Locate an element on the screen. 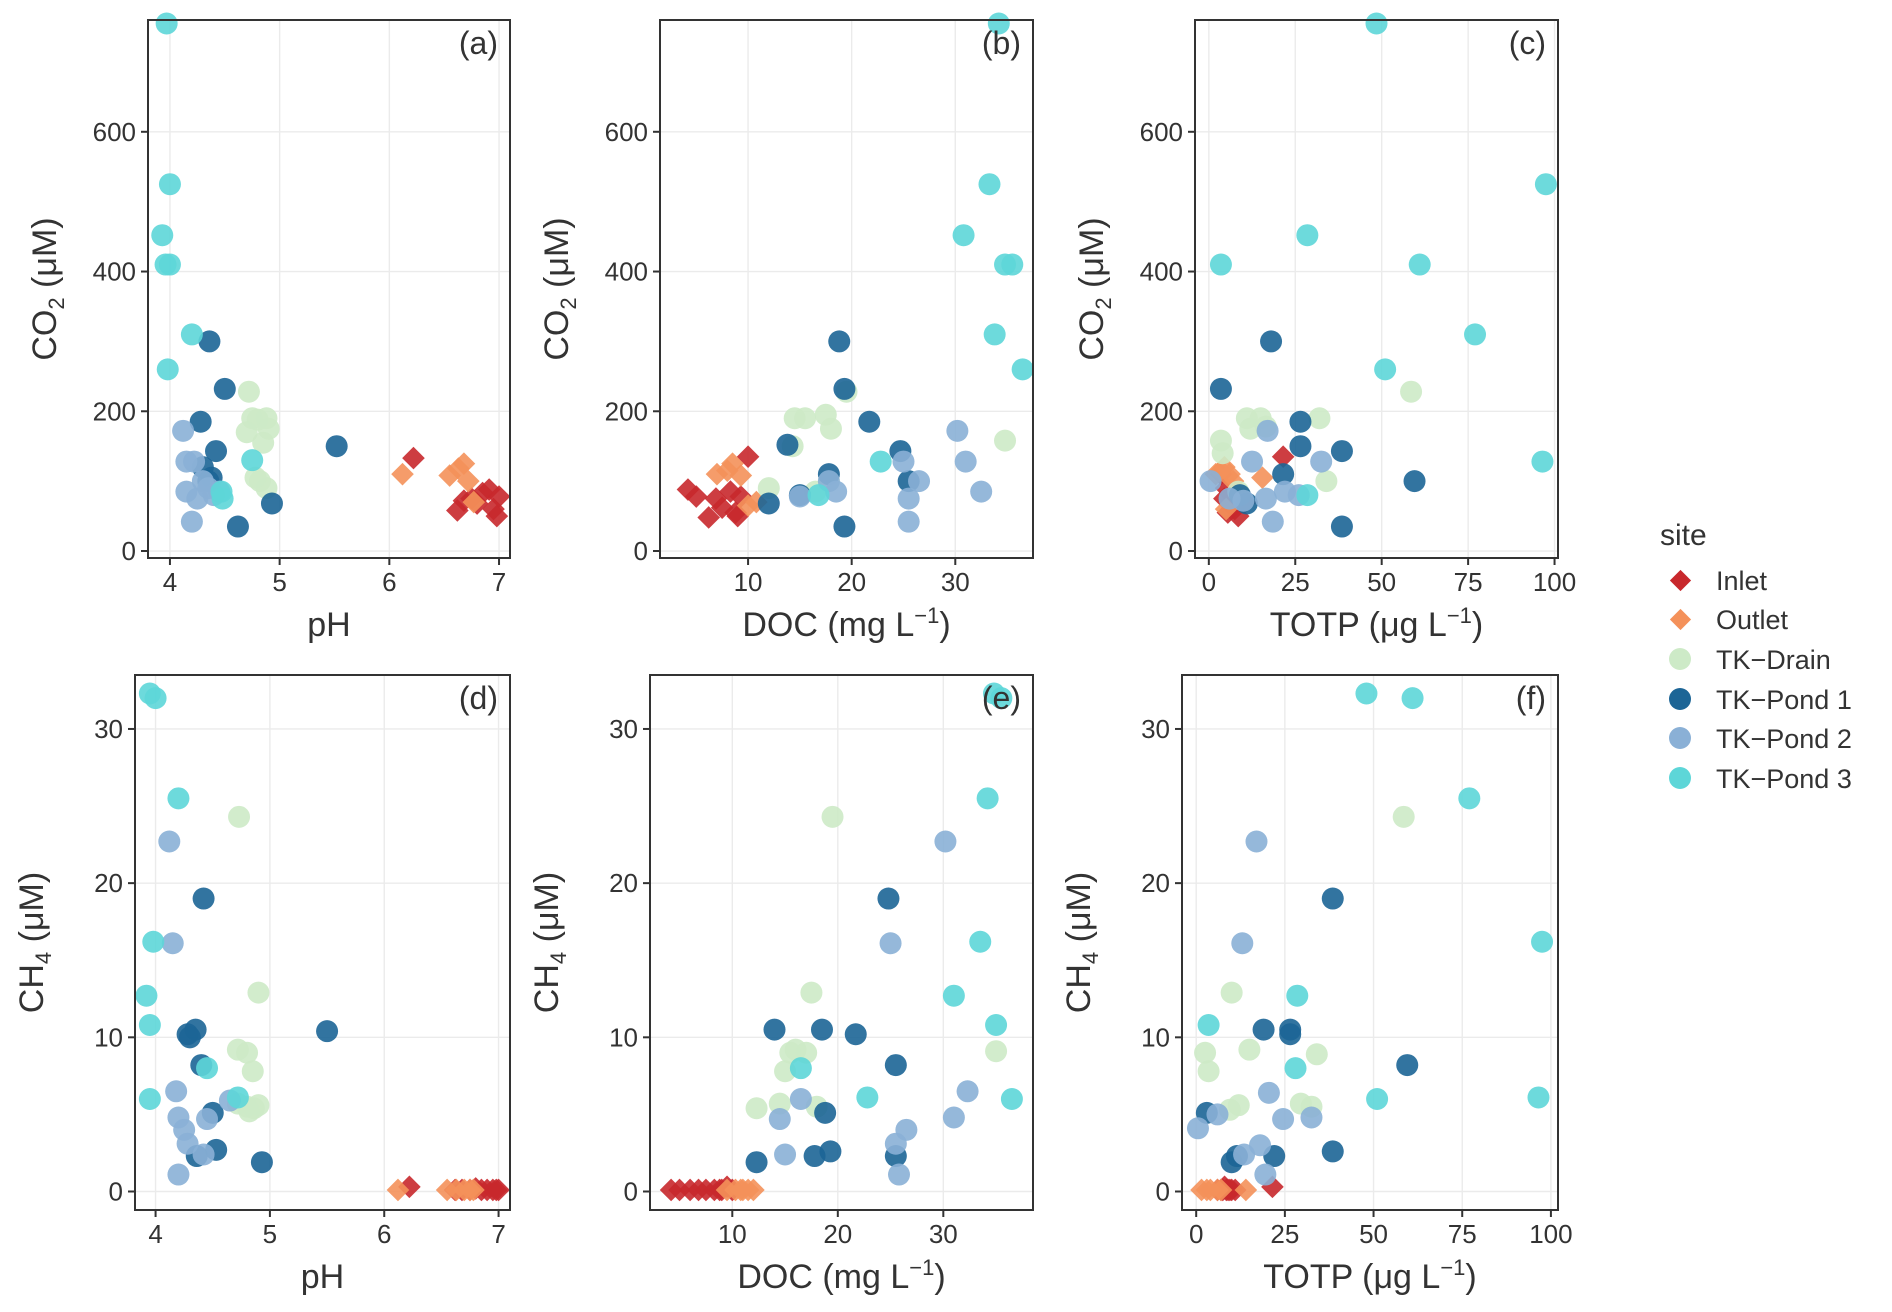 The image size is (1892, 1312). legend-entry-tk-pond-1: TK−Pond 1 is located at coordinates (1760, 700).